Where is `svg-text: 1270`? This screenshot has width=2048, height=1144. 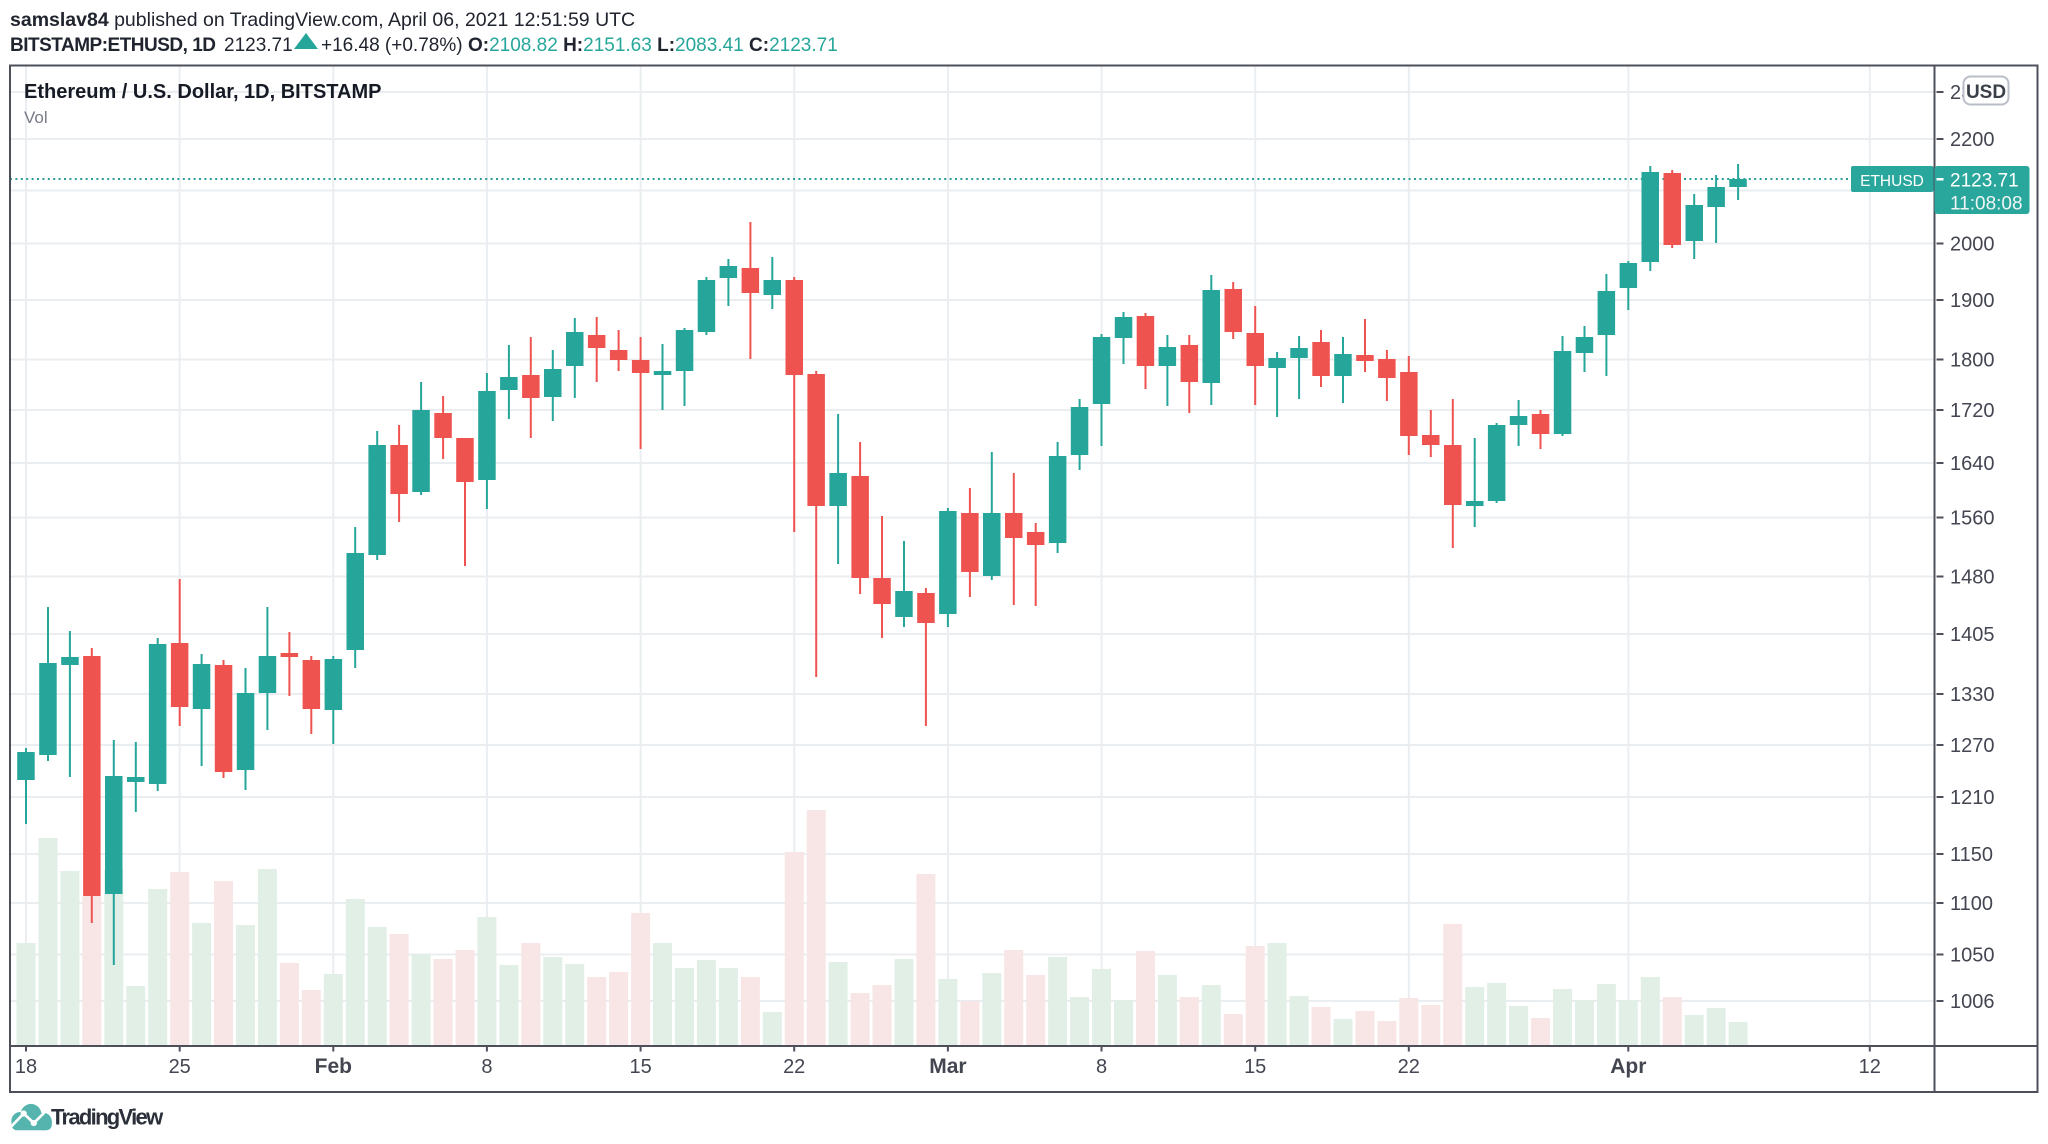
svg-text: 1270 is located at coordinates (1972, 746).